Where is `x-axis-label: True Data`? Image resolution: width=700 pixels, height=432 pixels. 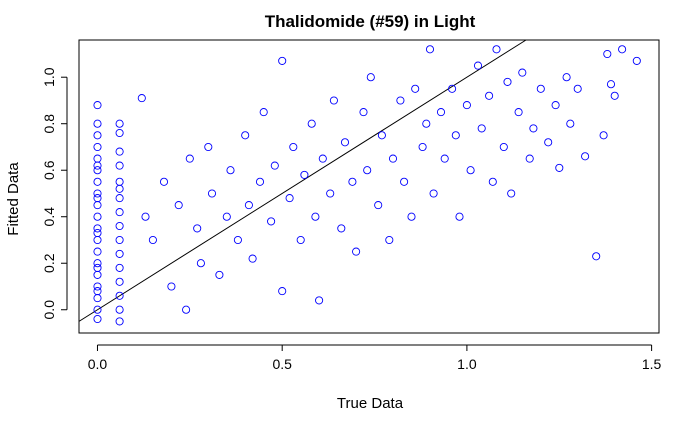
x-axis-label: True Data is located at coordinates (370, 403).